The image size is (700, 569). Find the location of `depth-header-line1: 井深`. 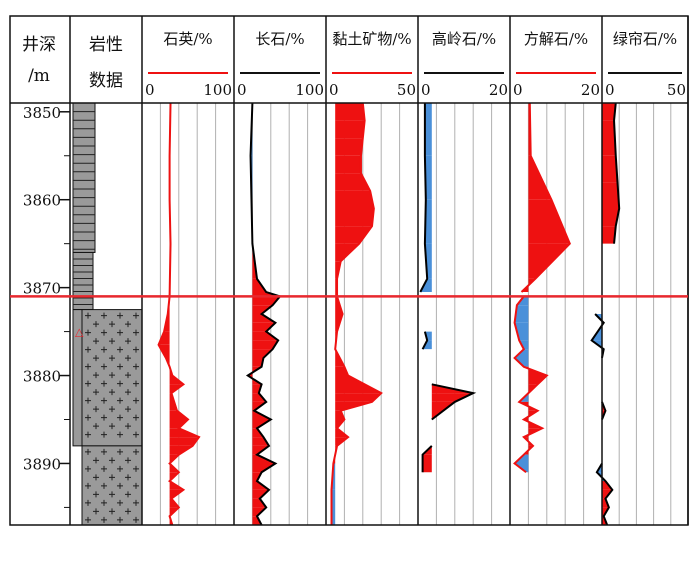

depth-header-line1: 井深 is located at coordinates (39, 45).